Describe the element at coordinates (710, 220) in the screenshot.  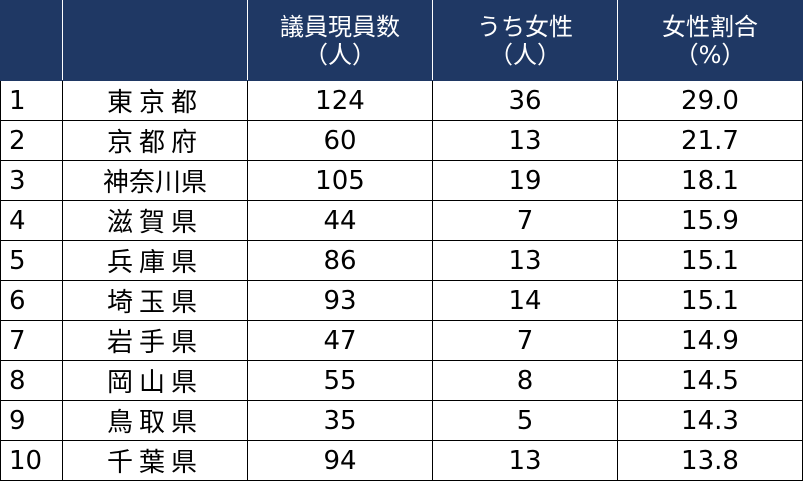
I see `ratio-cell: 15.9` at that location.